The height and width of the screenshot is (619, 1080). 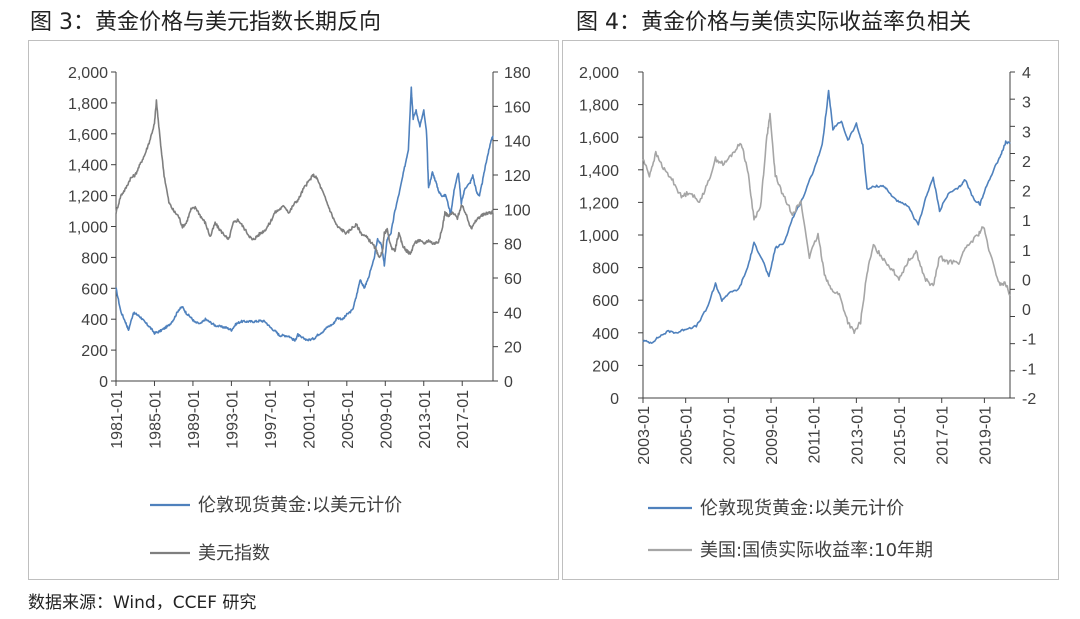 I want to click on fig3-y-right-tick-label: 20, so click(x=513, y=348).